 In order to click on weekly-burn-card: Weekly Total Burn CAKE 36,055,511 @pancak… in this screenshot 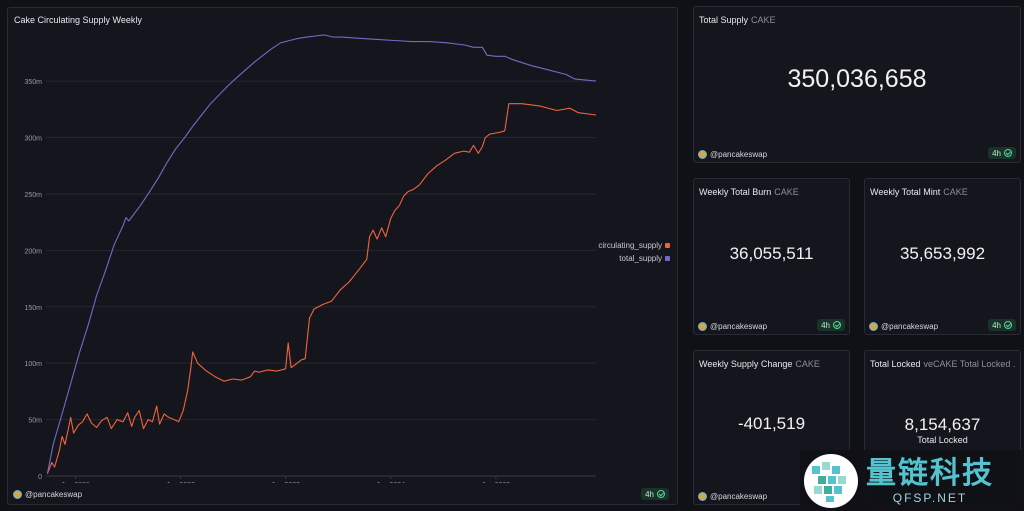, I will do `click(771, 256)`.